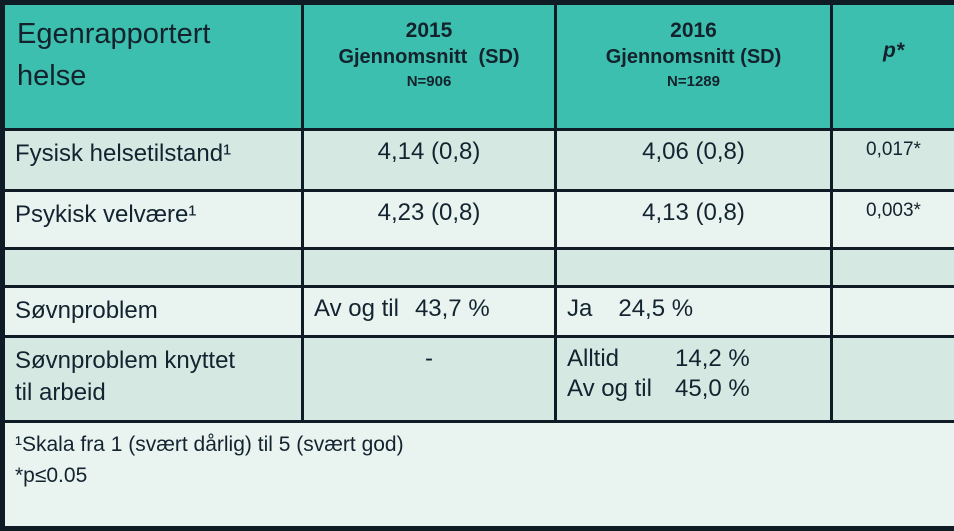 Image resolution: width=954 pixels, height=531 pixels. I want to click on sovnproblem-label-cell: Søvnproblem, so click(152, 311).